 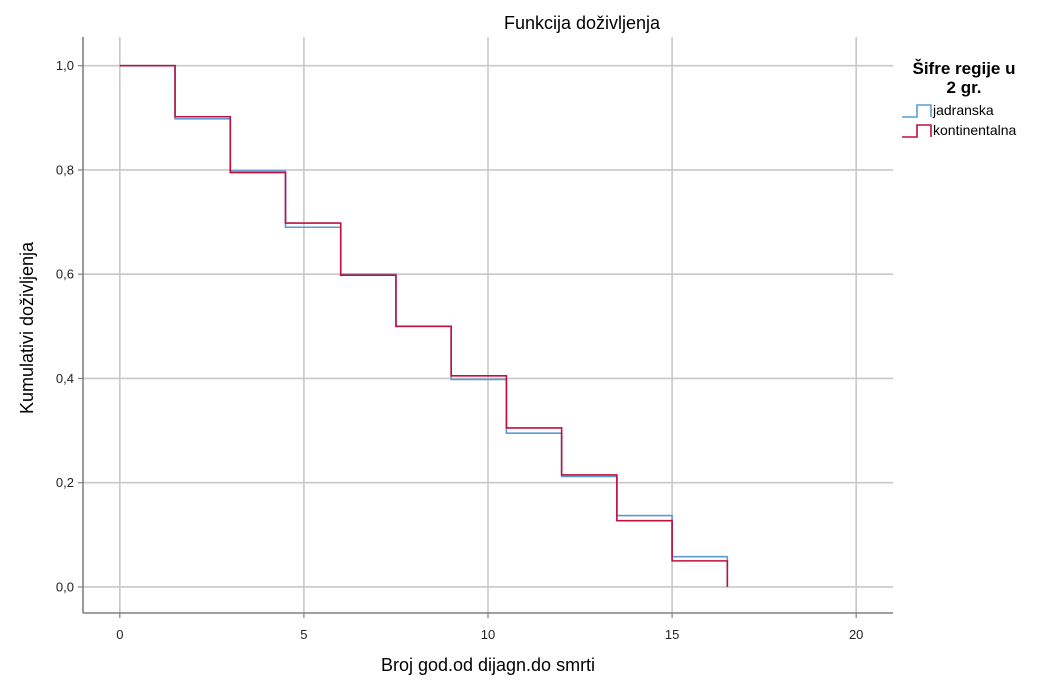 I want to click on legend-title-line-1: Šifre regije u, so click(x=964, y=68).